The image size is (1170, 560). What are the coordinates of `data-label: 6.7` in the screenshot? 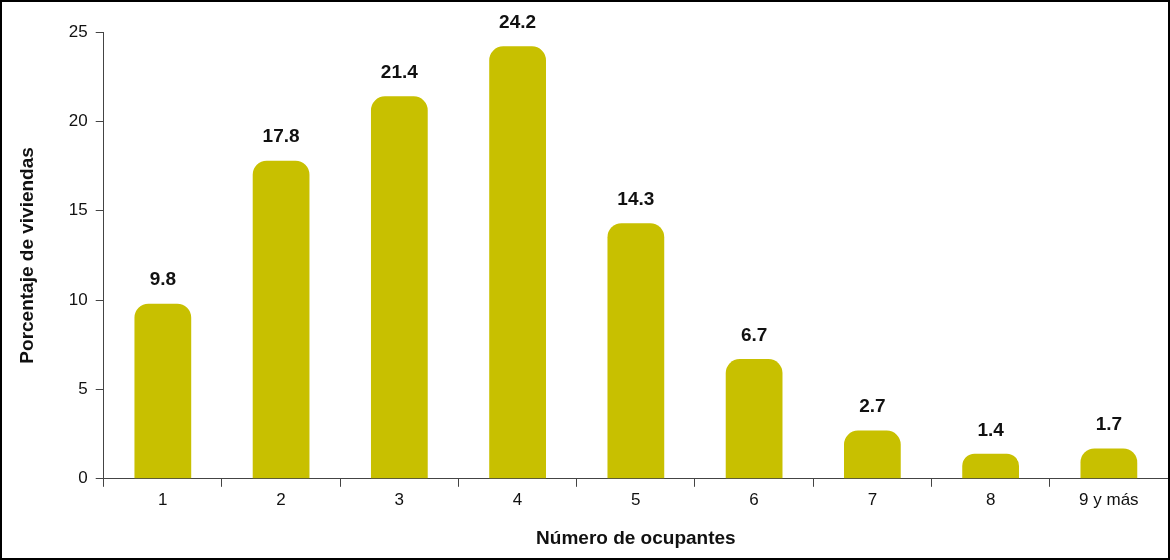 It's located at (754, 334).